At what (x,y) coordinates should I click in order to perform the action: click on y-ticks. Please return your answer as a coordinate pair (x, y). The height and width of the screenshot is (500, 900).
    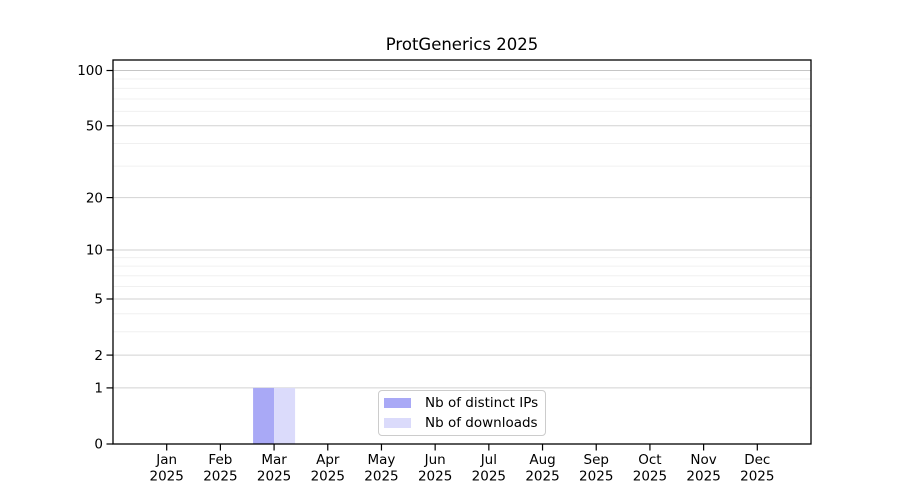
    Looking at the image, I should click on (109, 257).